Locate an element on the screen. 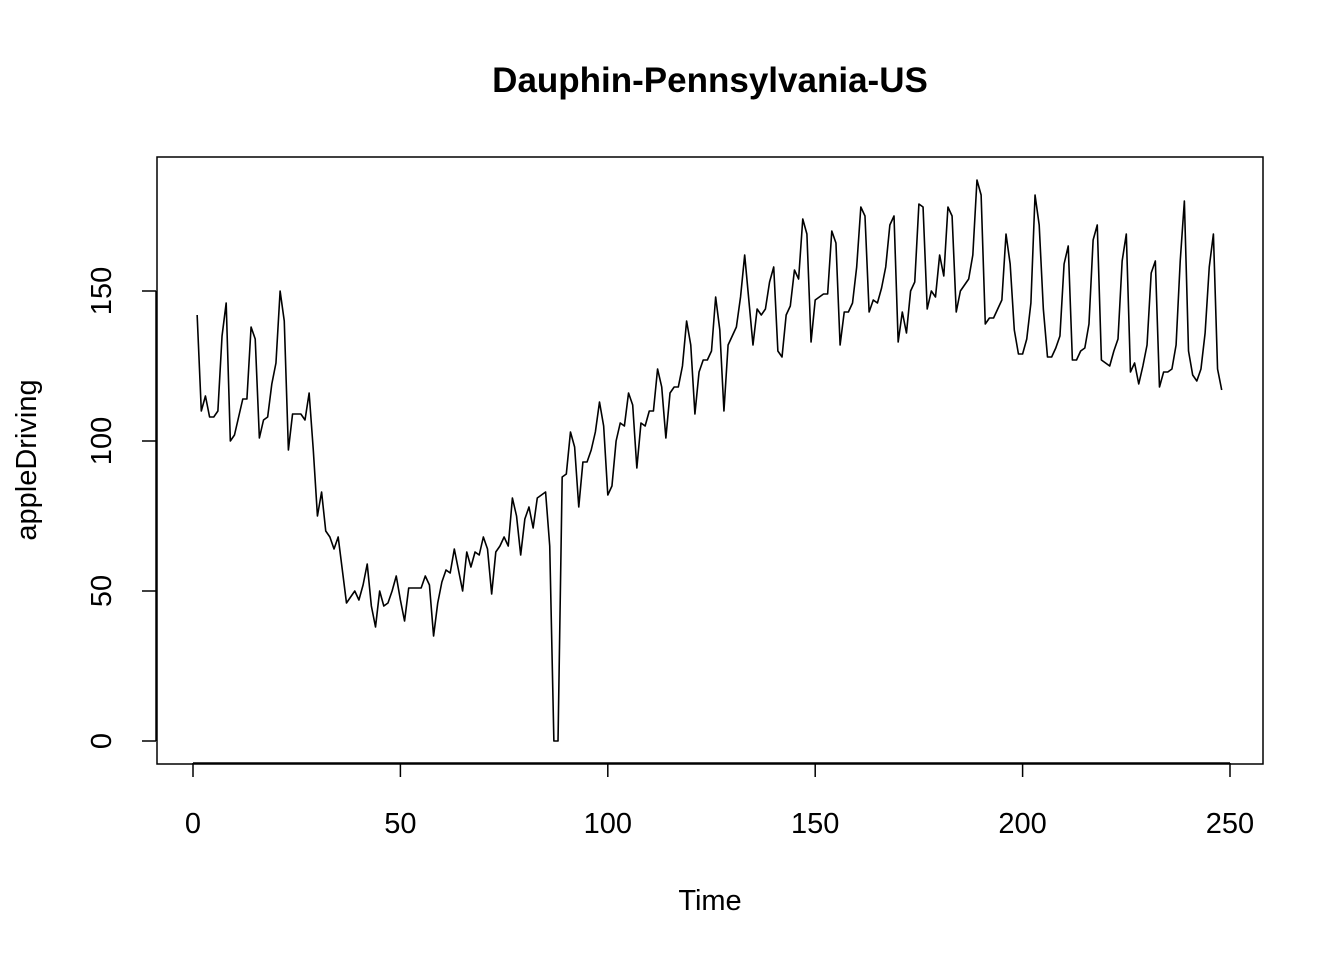 This screenshot has width=1344, height=960. chart-title: Dauphin-Pennsylvania-US is located at coordinates (710, 80).